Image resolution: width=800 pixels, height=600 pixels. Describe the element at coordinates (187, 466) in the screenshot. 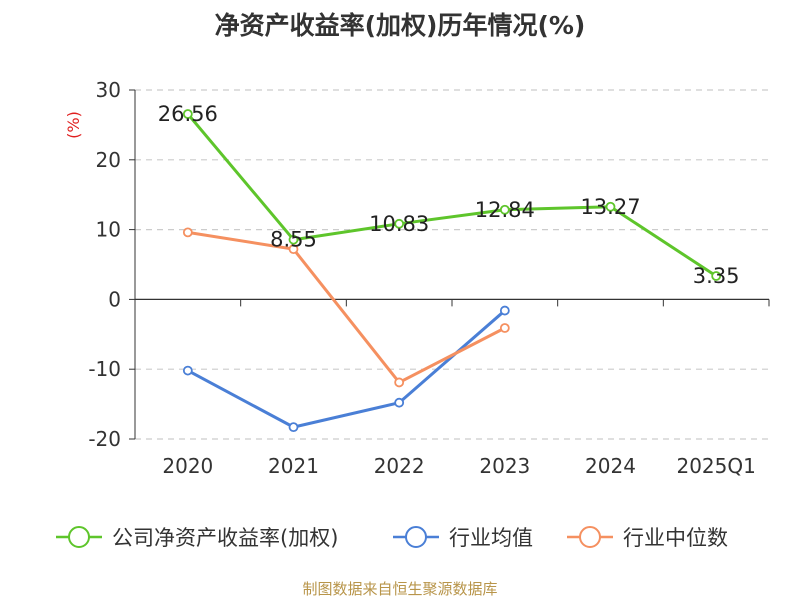

I see `x-tick-label: 2020` at that location.